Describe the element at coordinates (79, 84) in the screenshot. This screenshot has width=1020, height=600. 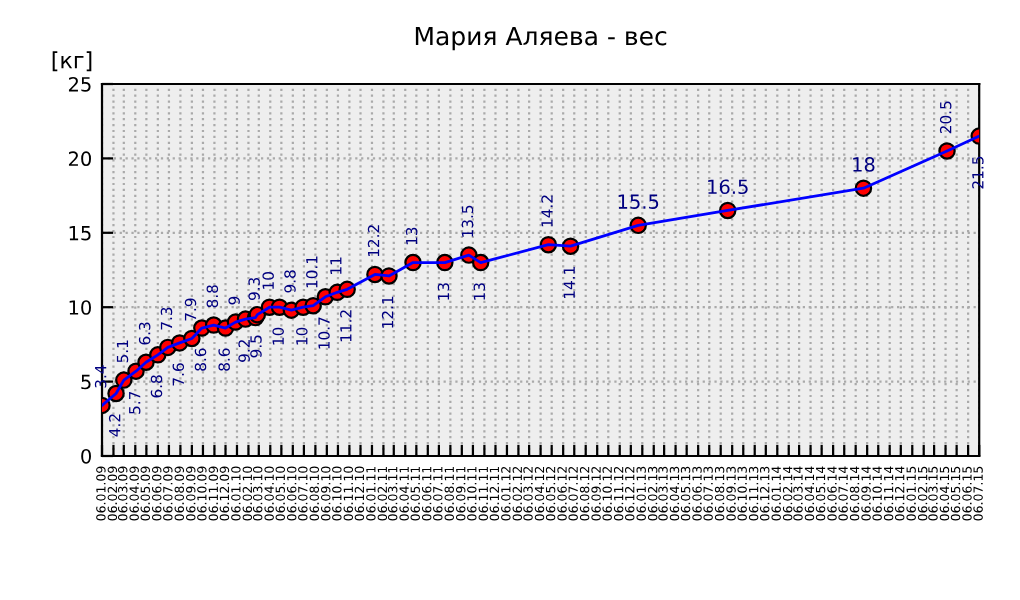
I see `y-tick-label: 25` at that location.